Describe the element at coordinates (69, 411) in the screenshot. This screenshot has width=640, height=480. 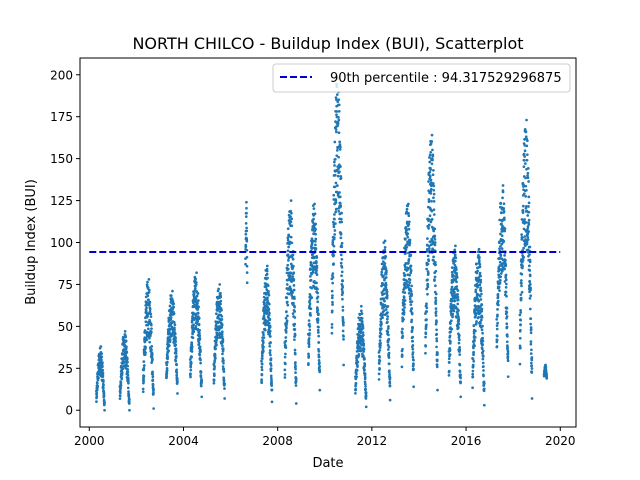
I see `y-tick-label: 0` at that location.